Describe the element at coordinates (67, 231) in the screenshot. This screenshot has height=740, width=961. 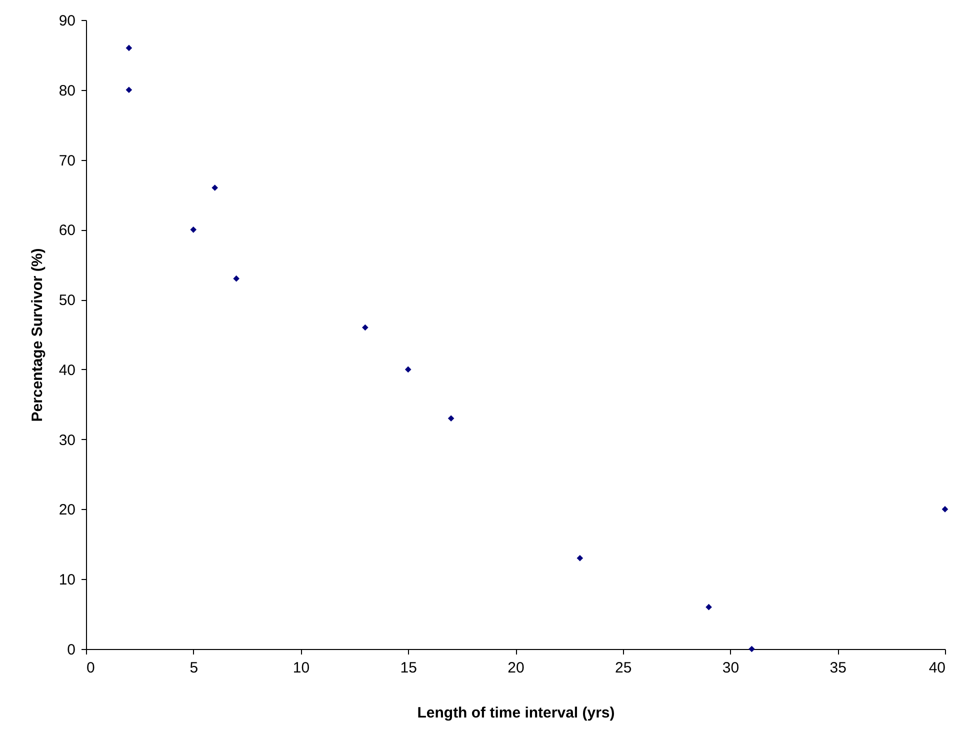
I see `y-tick-label: 60` at that location.